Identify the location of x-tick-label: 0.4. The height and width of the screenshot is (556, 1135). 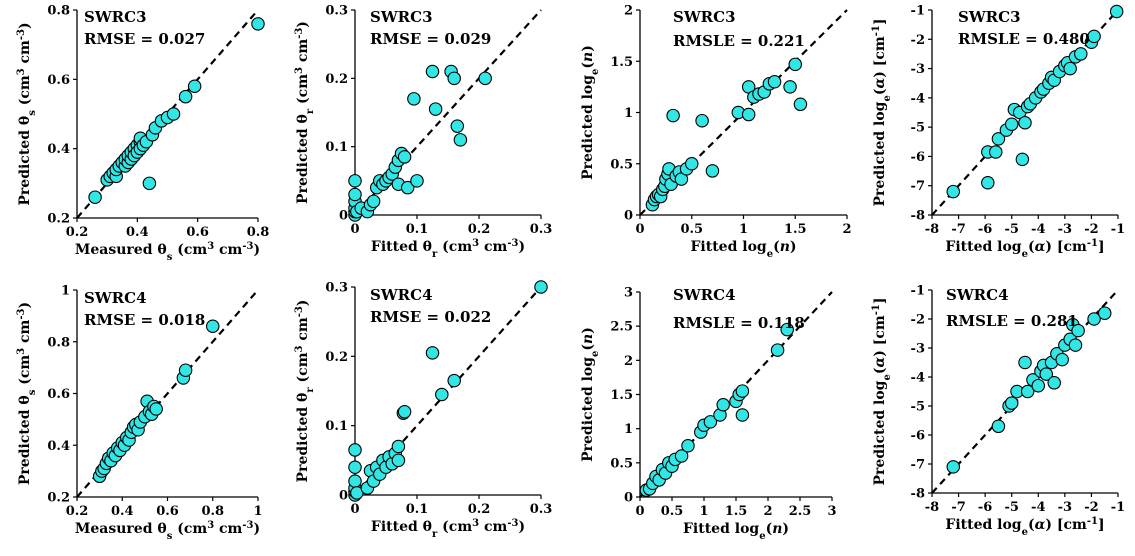
(122, 511).